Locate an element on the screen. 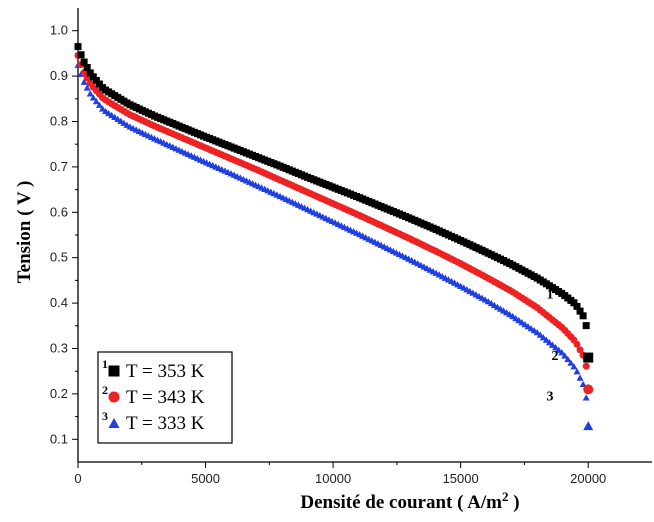 The width and height of the screenshot is (654, 522). legend-entry-label: T = 343 K is located at coordinates (165, 397).